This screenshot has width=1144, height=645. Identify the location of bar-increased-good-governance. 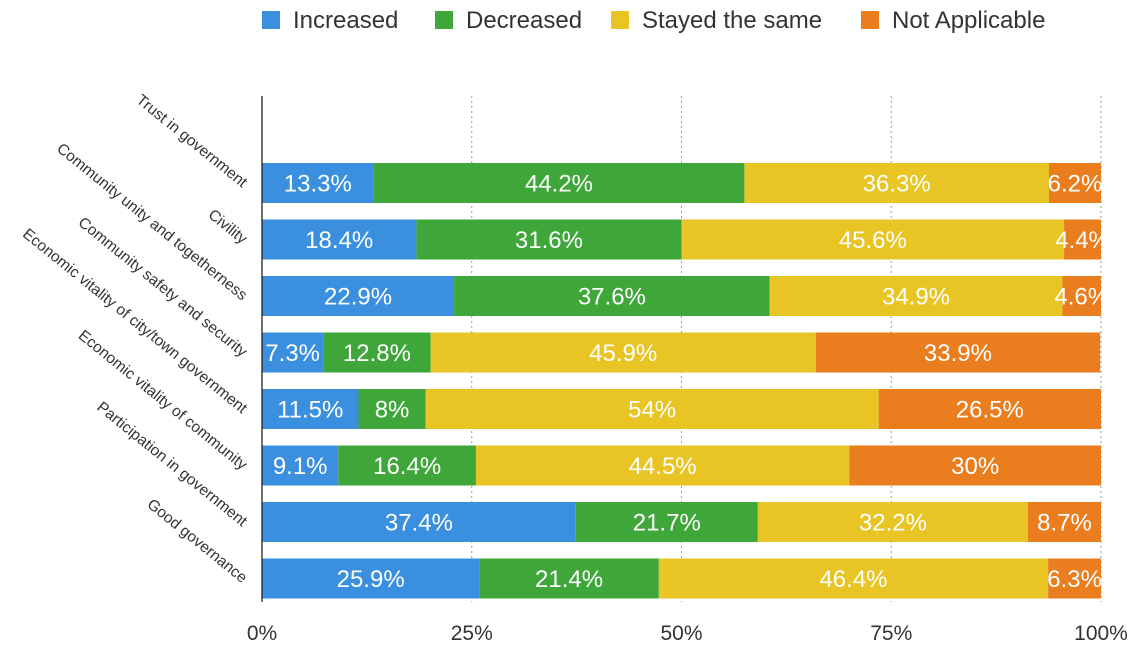
(371, 578).